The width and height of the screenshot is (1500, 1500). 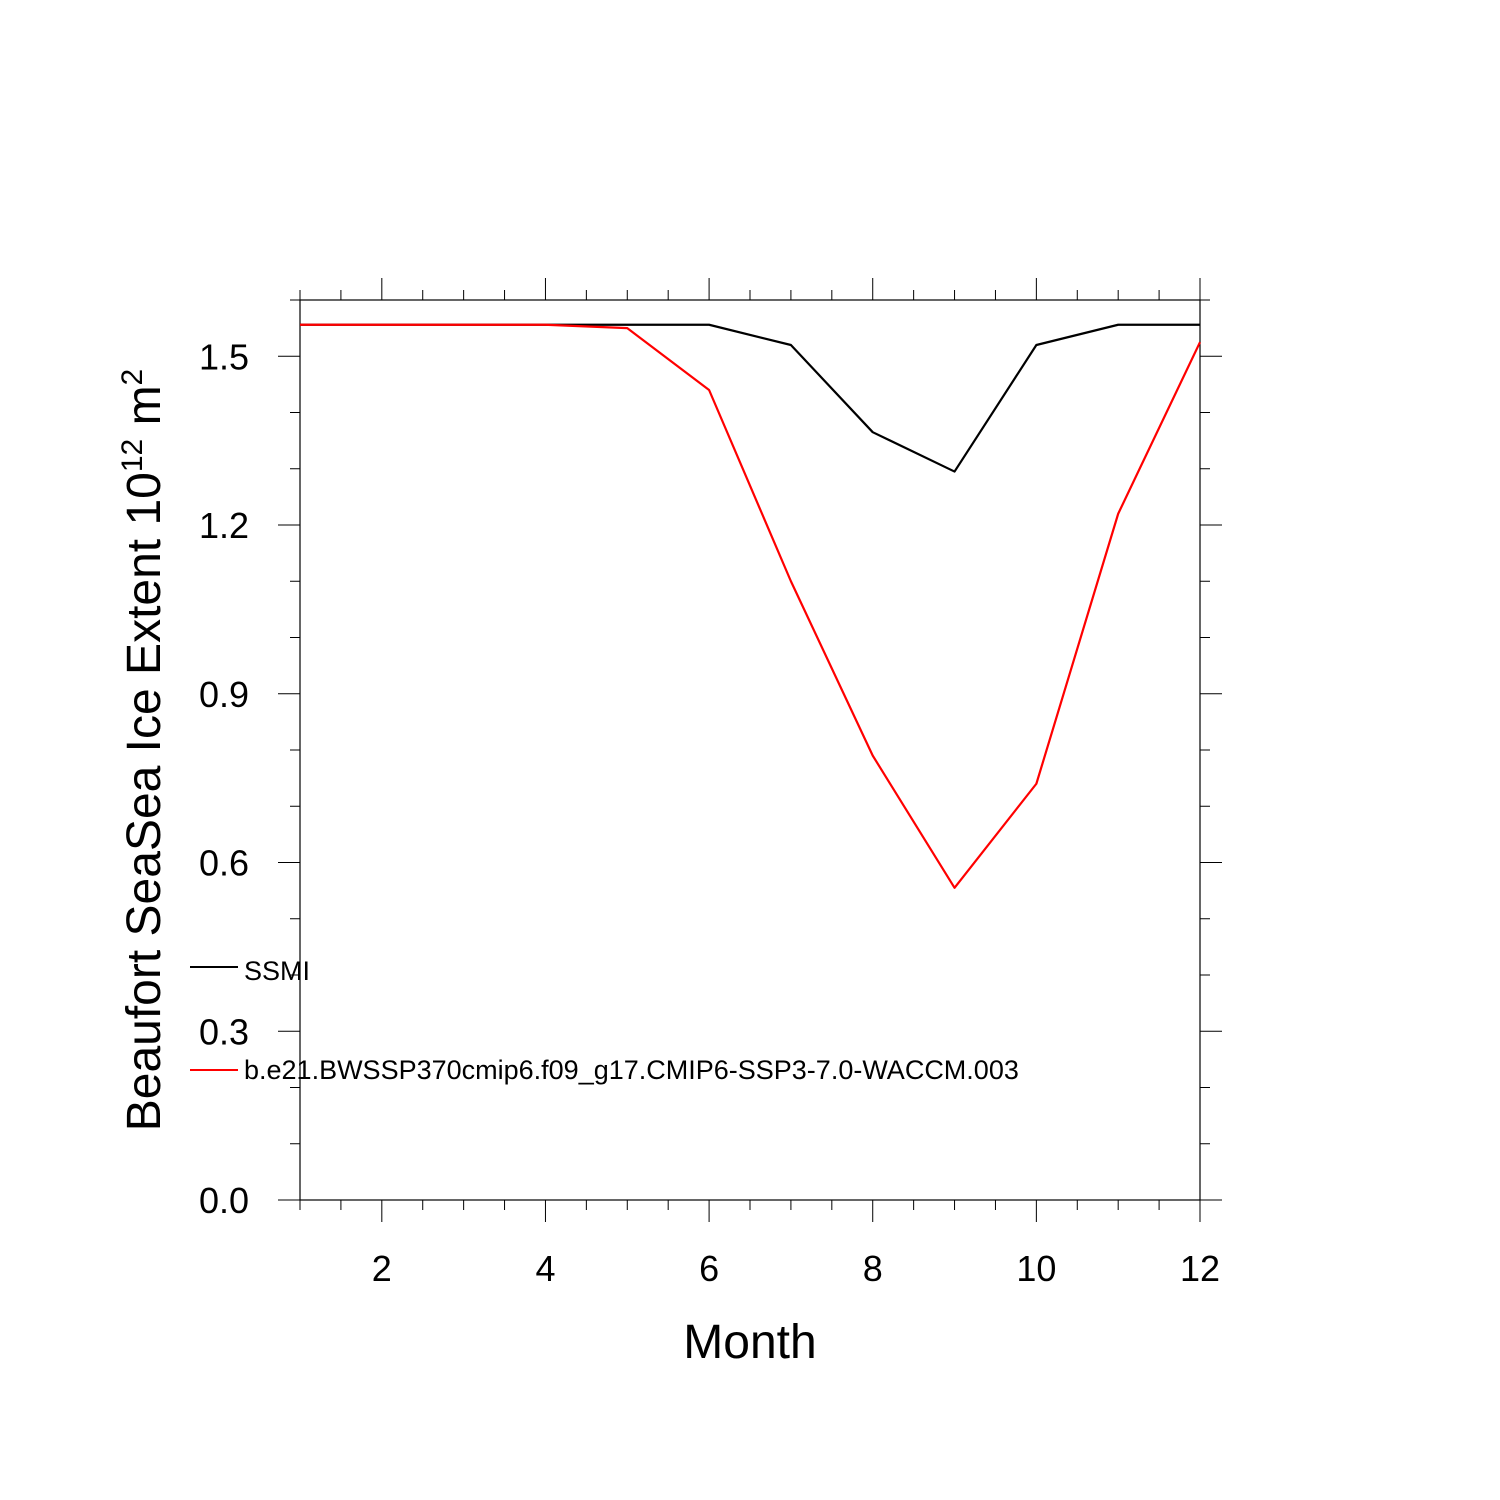 What do you see at coordinates (224, 1031) in the screenshot?
I see `y-tick-label: 0.3` at bounding box center [224, 1031].